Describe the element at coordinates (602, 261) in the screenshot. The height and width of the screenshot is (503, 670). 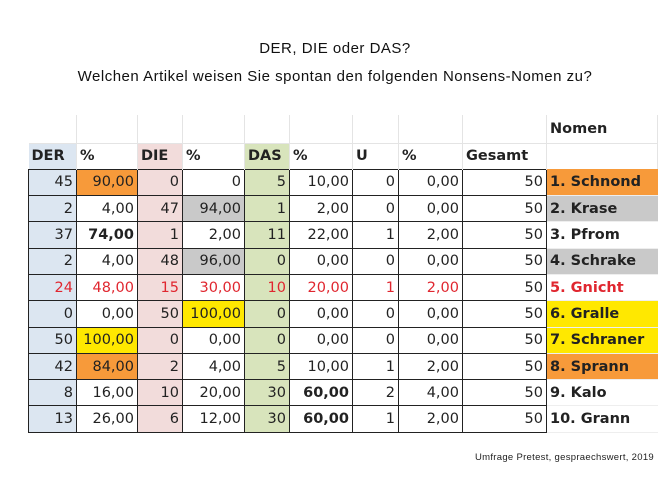
I see `nomen-cell: 4. Schrake` at that location.